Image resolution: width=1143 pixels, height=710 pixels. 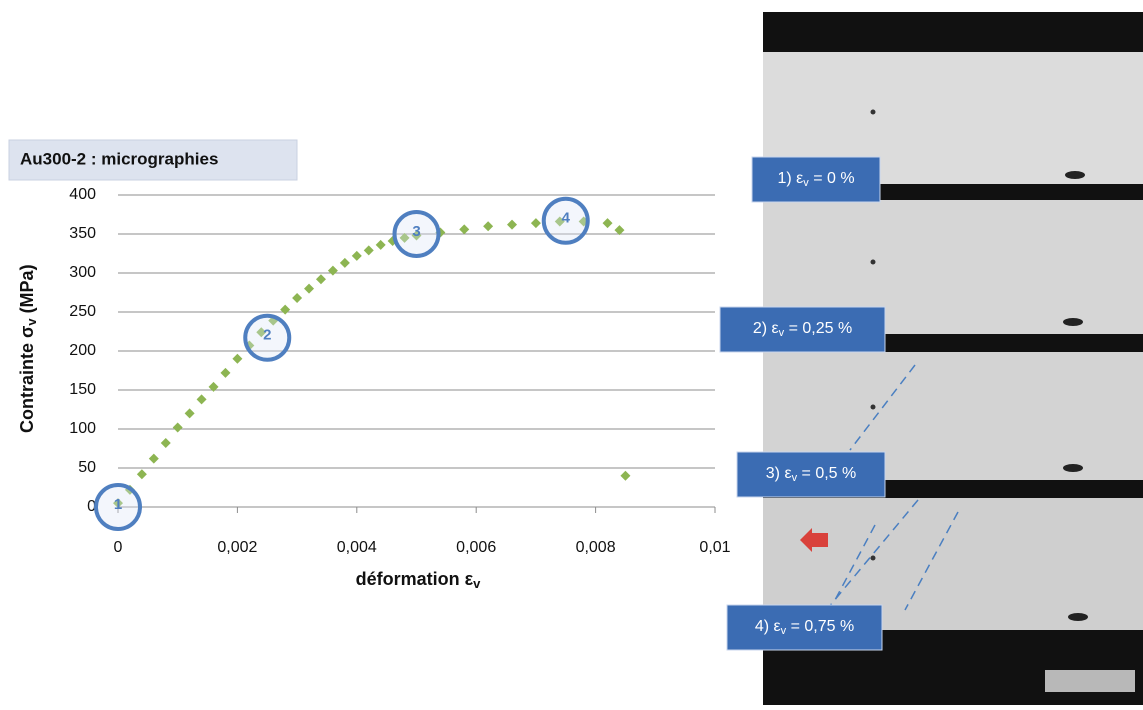 I want to click on y-axis-title-part: (MPa), so click(x=27, y=291).